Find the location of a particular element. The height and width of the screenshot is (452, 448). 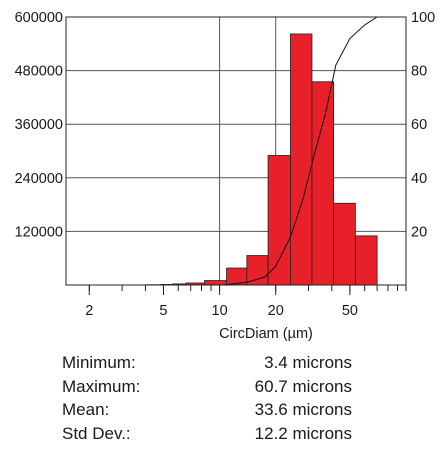

x-tick-label: 5 is located at coordinates (163, 311).